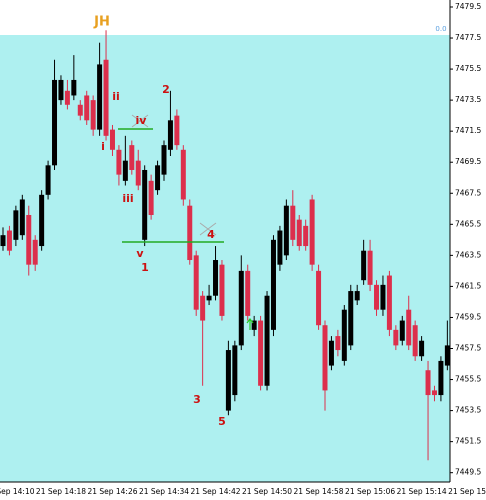 The height and width of the screenshot is (500, 486). What do you see at coordinates (468, 441) in the screenshot?
I see `y-tick-label: 7451.5` at bounding box center [468, 441].